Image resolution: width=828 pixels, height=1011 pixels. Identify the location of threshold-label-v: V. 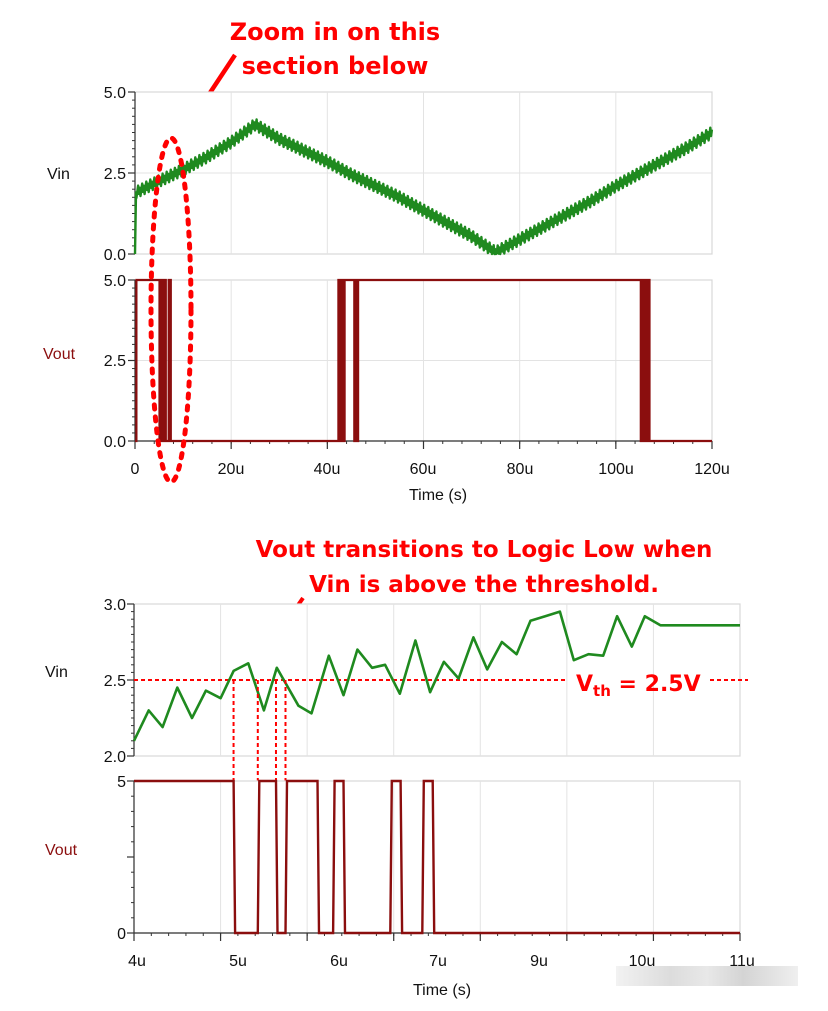
(584, 684).